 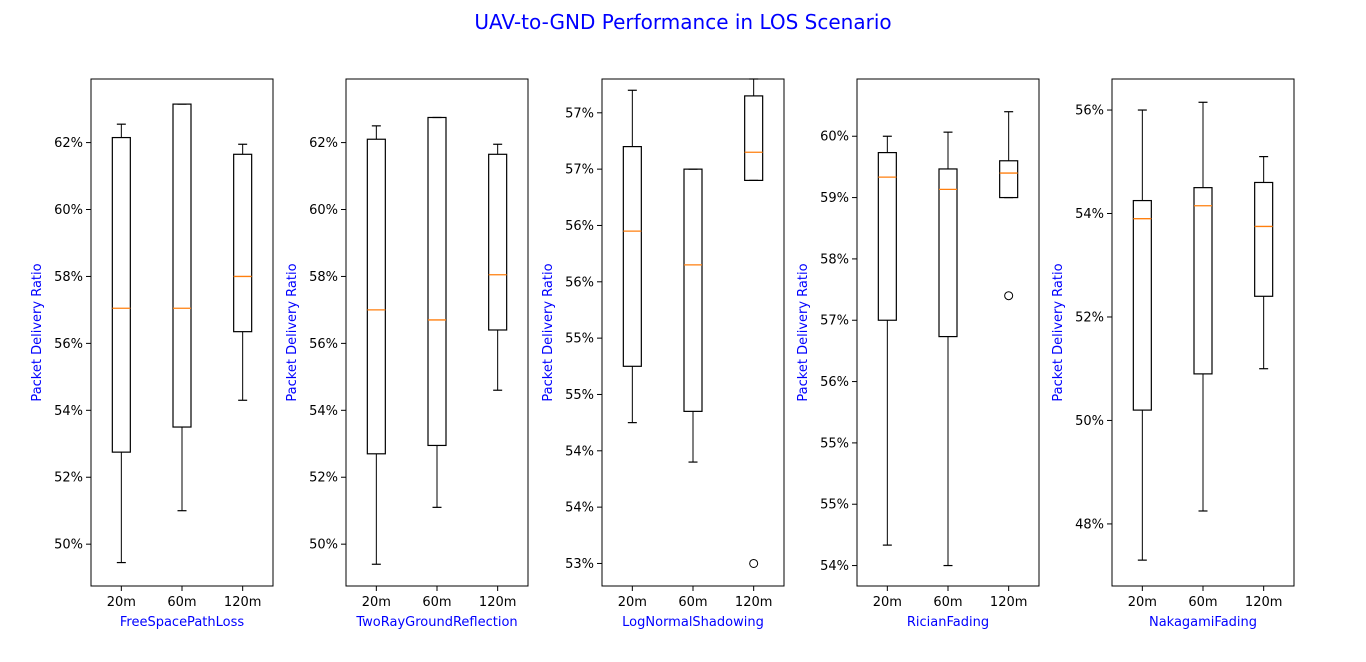 What do you see at coordinates (579, 564) in the screenshot?
I see `y-tick-label: 53%` at bounding box center [579, 564].